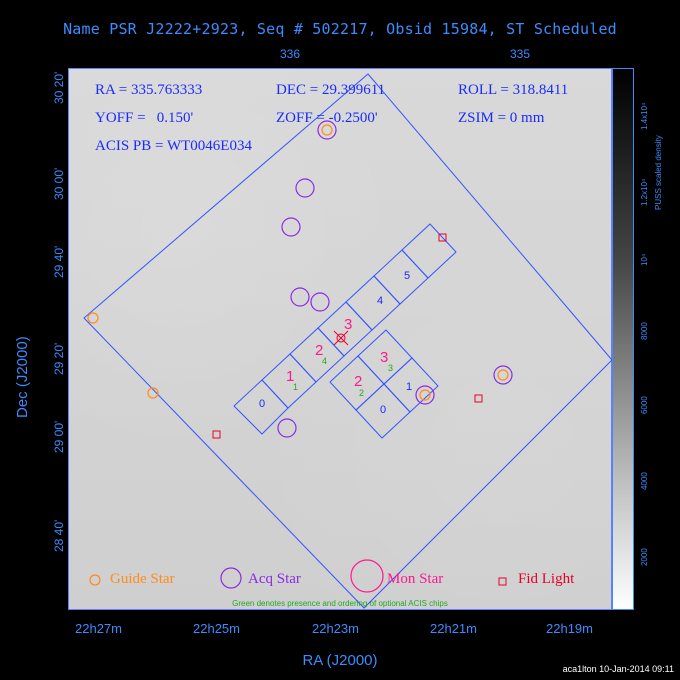 This screenshot has width=680, height=680. I want to click on top-axis-label-336: 336, so click(290, 54).